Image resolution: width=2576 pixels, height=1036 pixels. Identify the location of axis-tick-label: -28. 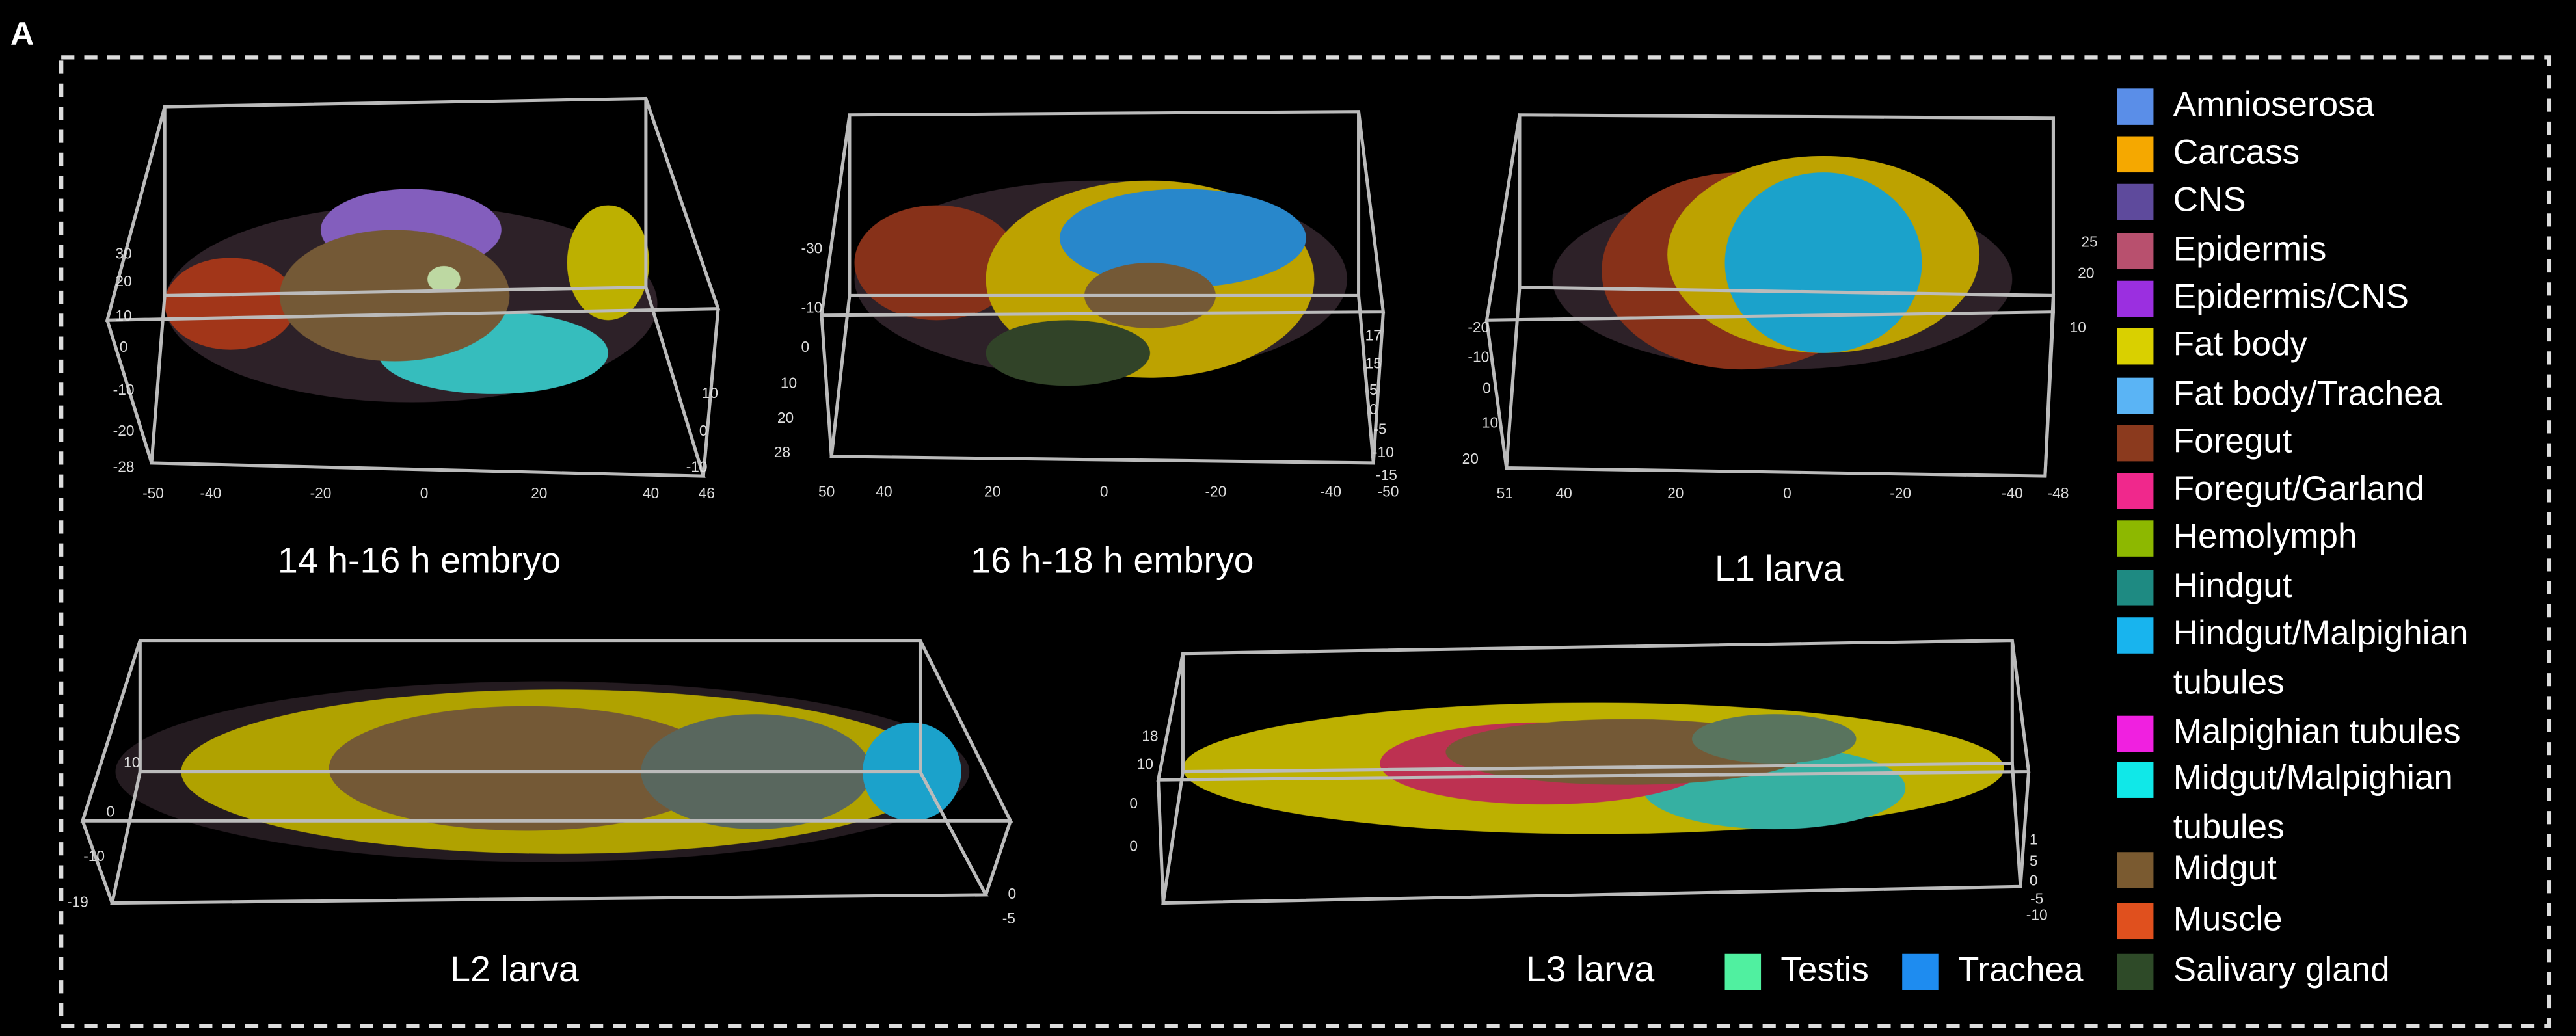
(124, 466).